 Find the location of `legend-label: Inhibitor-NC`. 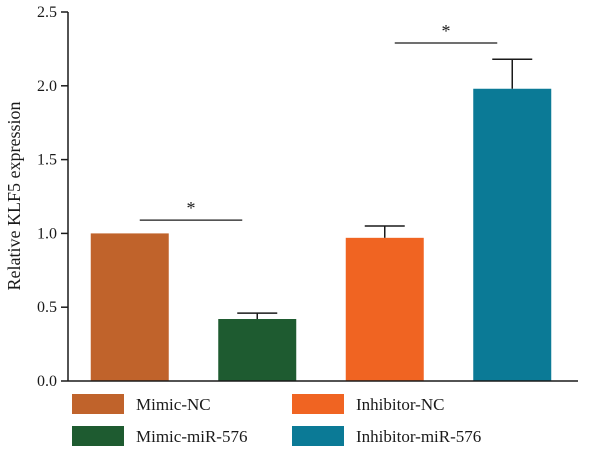

legend-label: Inhibitor-NC is located at coordinates (400, 404).